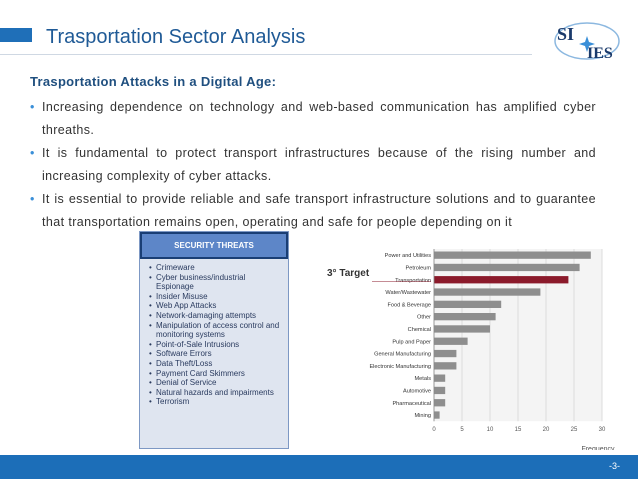  What do you see at coordinates (434, 430) in the screenshot?
I see `chart-tick-label: 0` at bounding box center [434, 430].